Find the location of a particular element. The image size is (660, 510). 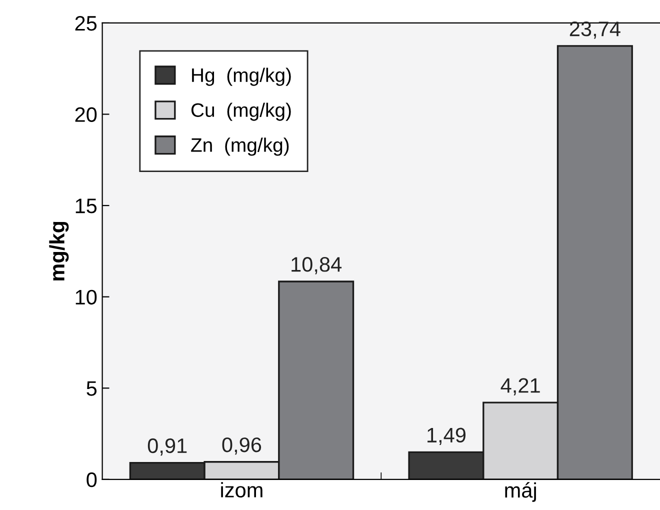

y-axis-title: mg/kg is located at coordinates (59, 251).